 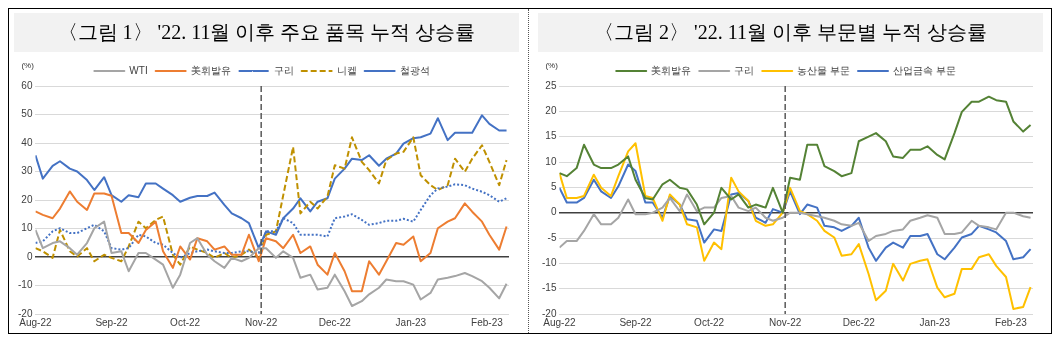 I want to click on chart-title: 〈그림 2〉 '22. 11월 이후 부문별 누적 상승률, so click(x=790, y=32).